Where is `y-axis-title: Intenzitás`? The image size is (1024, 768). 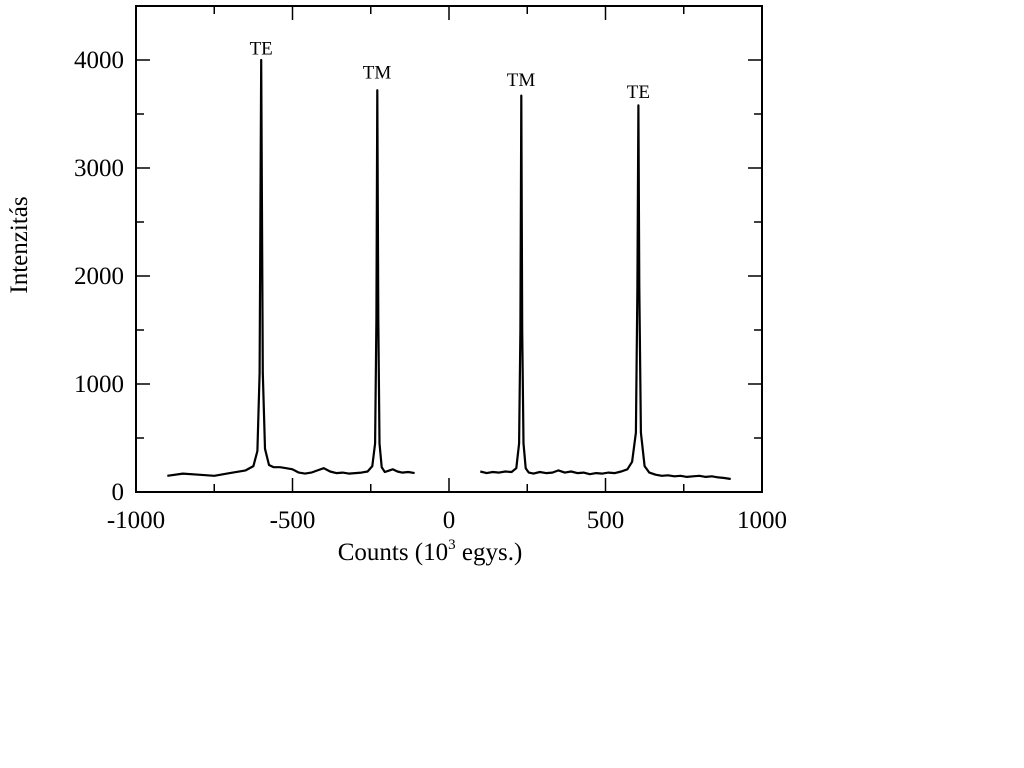 y-axis-title: Intenzitás is located at coordinates (19, 244).